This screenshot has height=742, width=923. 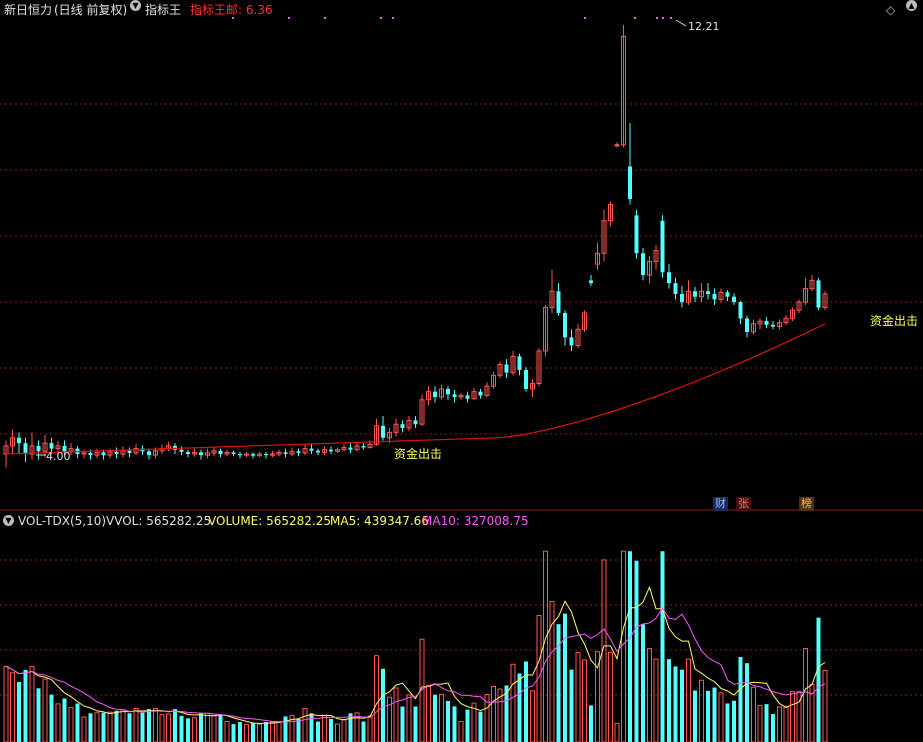 I want to click on badge-rise: 张, so click(x=743, y=504).